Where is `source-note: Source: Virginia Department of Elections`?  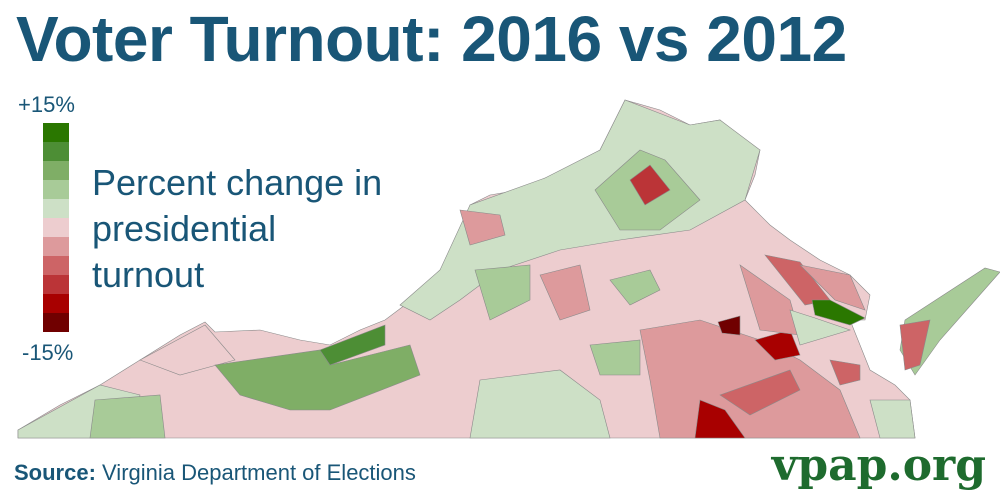
source-note: Source: Virginia Department of Elections is located at coordinates (215, 473).